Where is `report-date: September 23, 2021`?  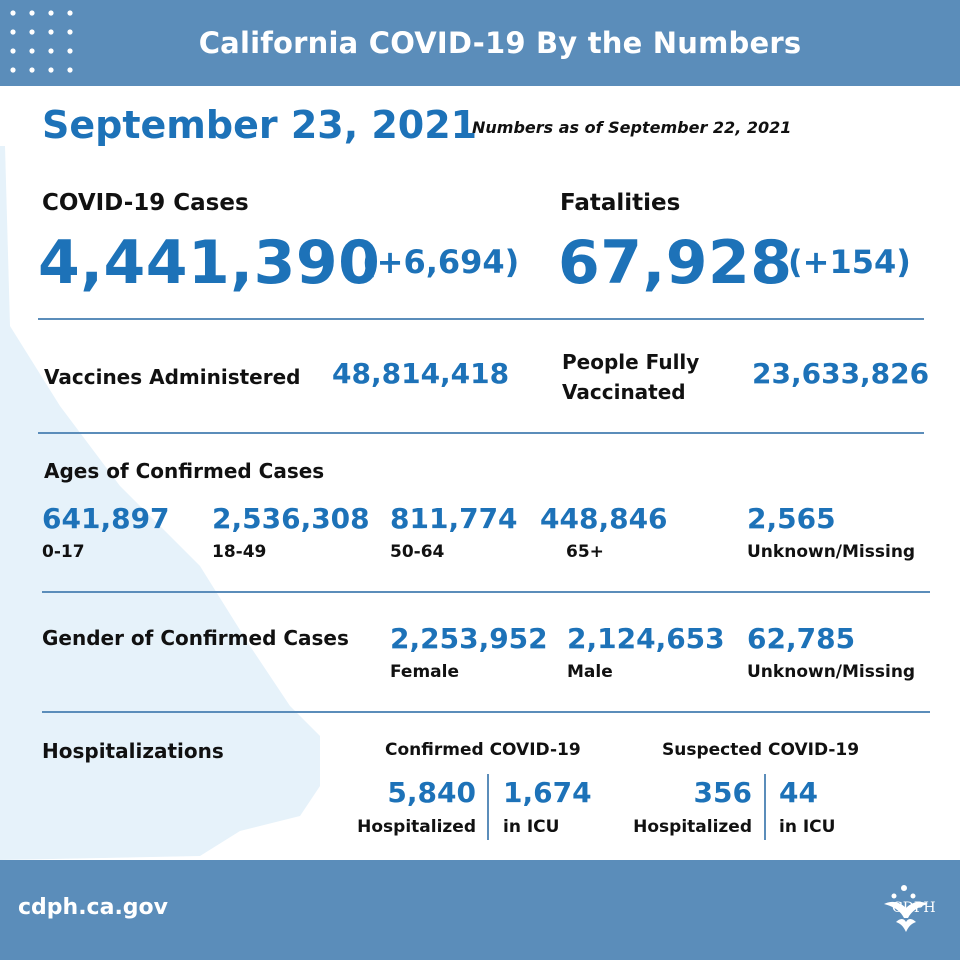 report-date: September 23, 2021 is located at coordinates (260, 125).